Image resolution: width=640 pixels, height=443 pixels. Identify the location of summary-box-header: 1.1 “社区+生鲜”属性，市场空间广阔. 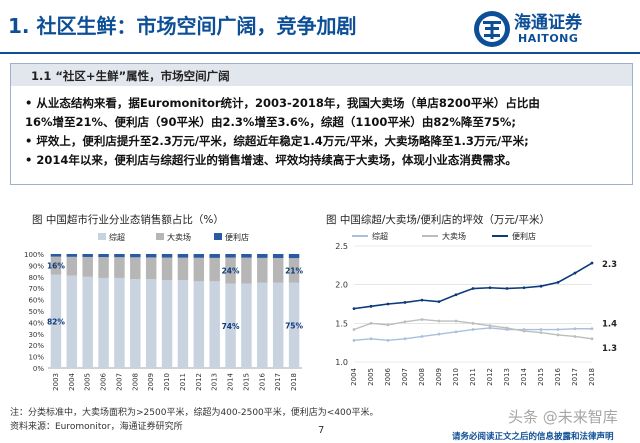
(321, 75).